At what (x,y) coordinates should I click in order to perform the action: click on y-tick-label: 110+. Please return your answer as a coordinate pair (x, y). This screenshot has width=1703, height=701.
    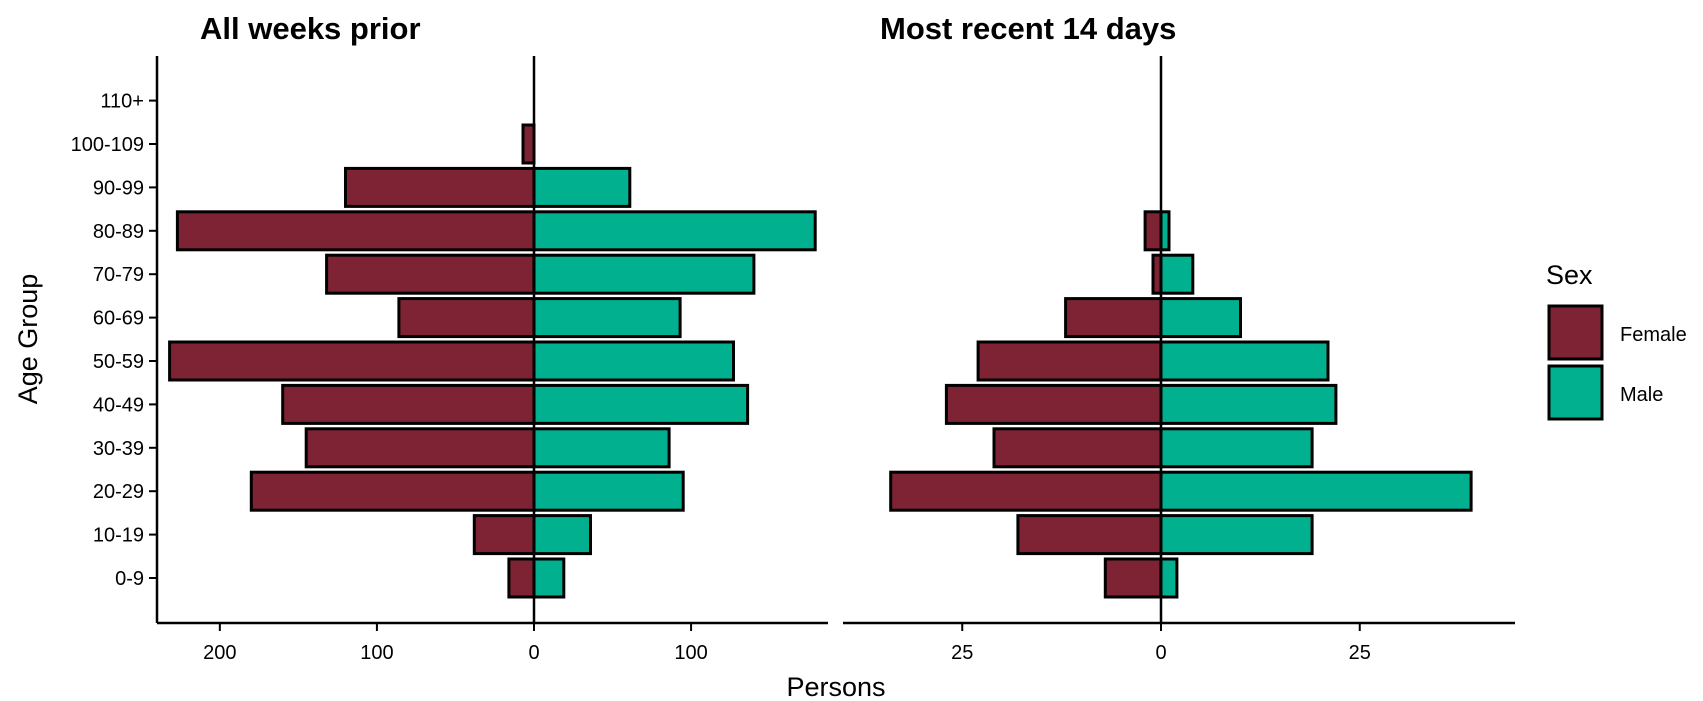
    Looking at the image, I should click on (122, 102).